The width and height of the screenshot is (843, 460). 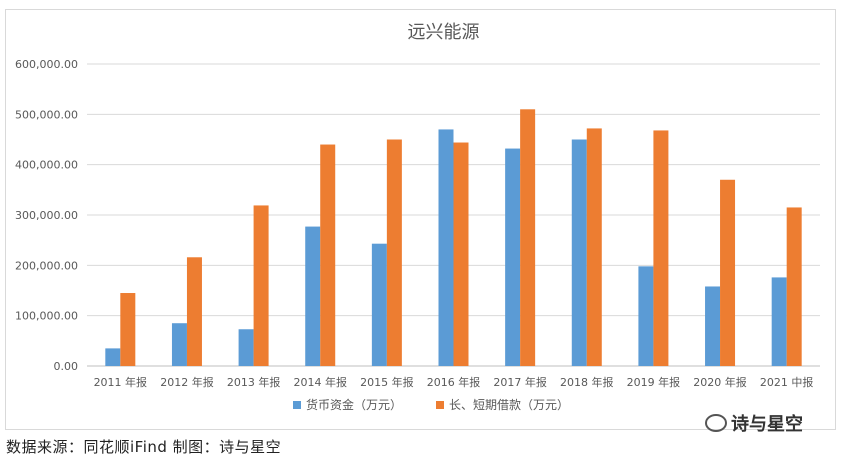 I want to click on y-tick-label: 500,000.00, so click(x=46, y=114).